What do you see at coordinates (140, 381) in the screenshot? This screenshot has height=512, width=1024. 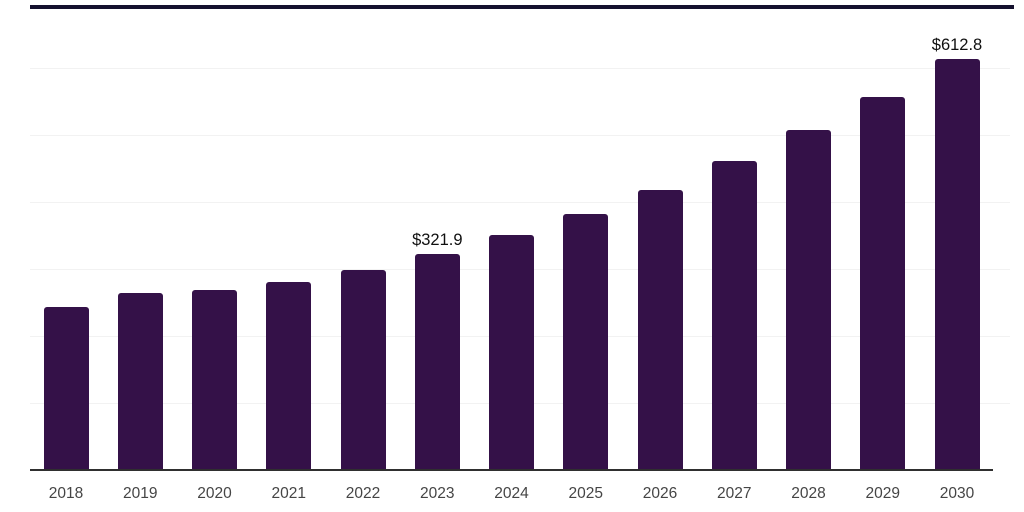 I see `bar-2019` at bounding box center [140, 381].